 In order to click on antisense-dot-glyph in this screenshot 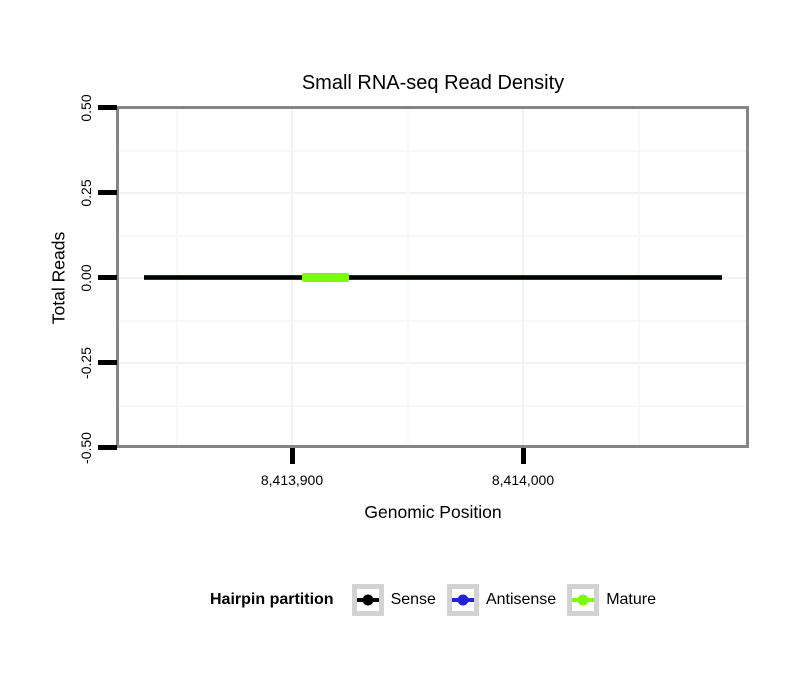, I will do `click(463, 600)`.